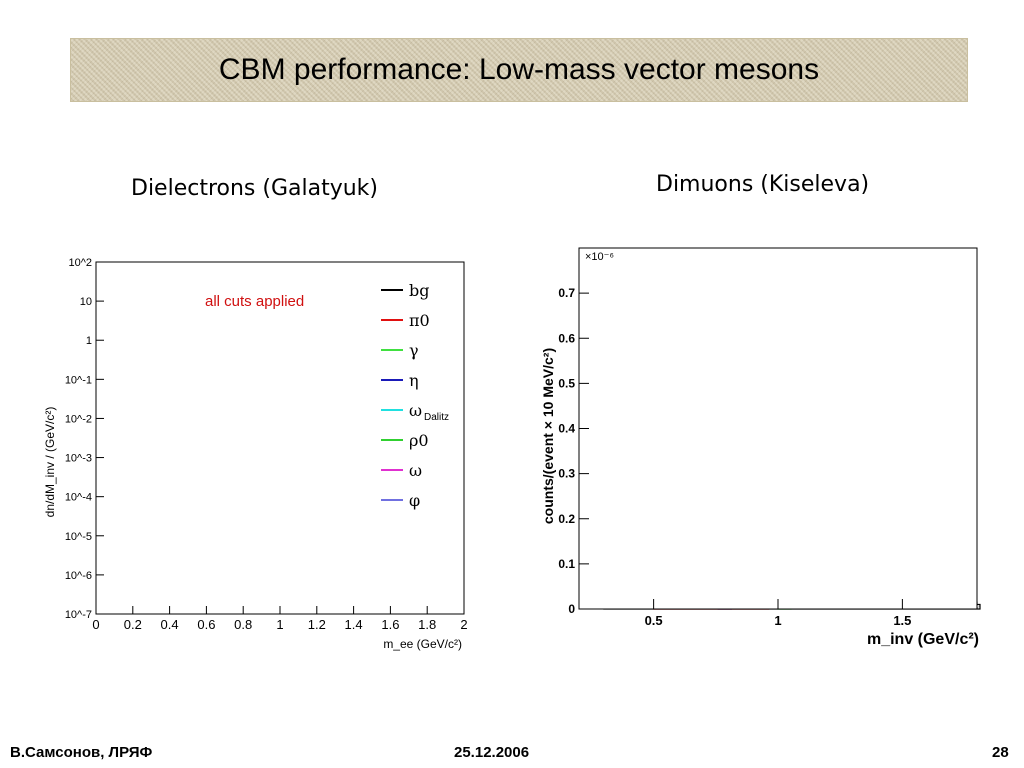  Describe the element at coordinates (50, 462) in the screenshot. I see `left-y-label: dn/dM_inv / (GeV/c²)` at that location.